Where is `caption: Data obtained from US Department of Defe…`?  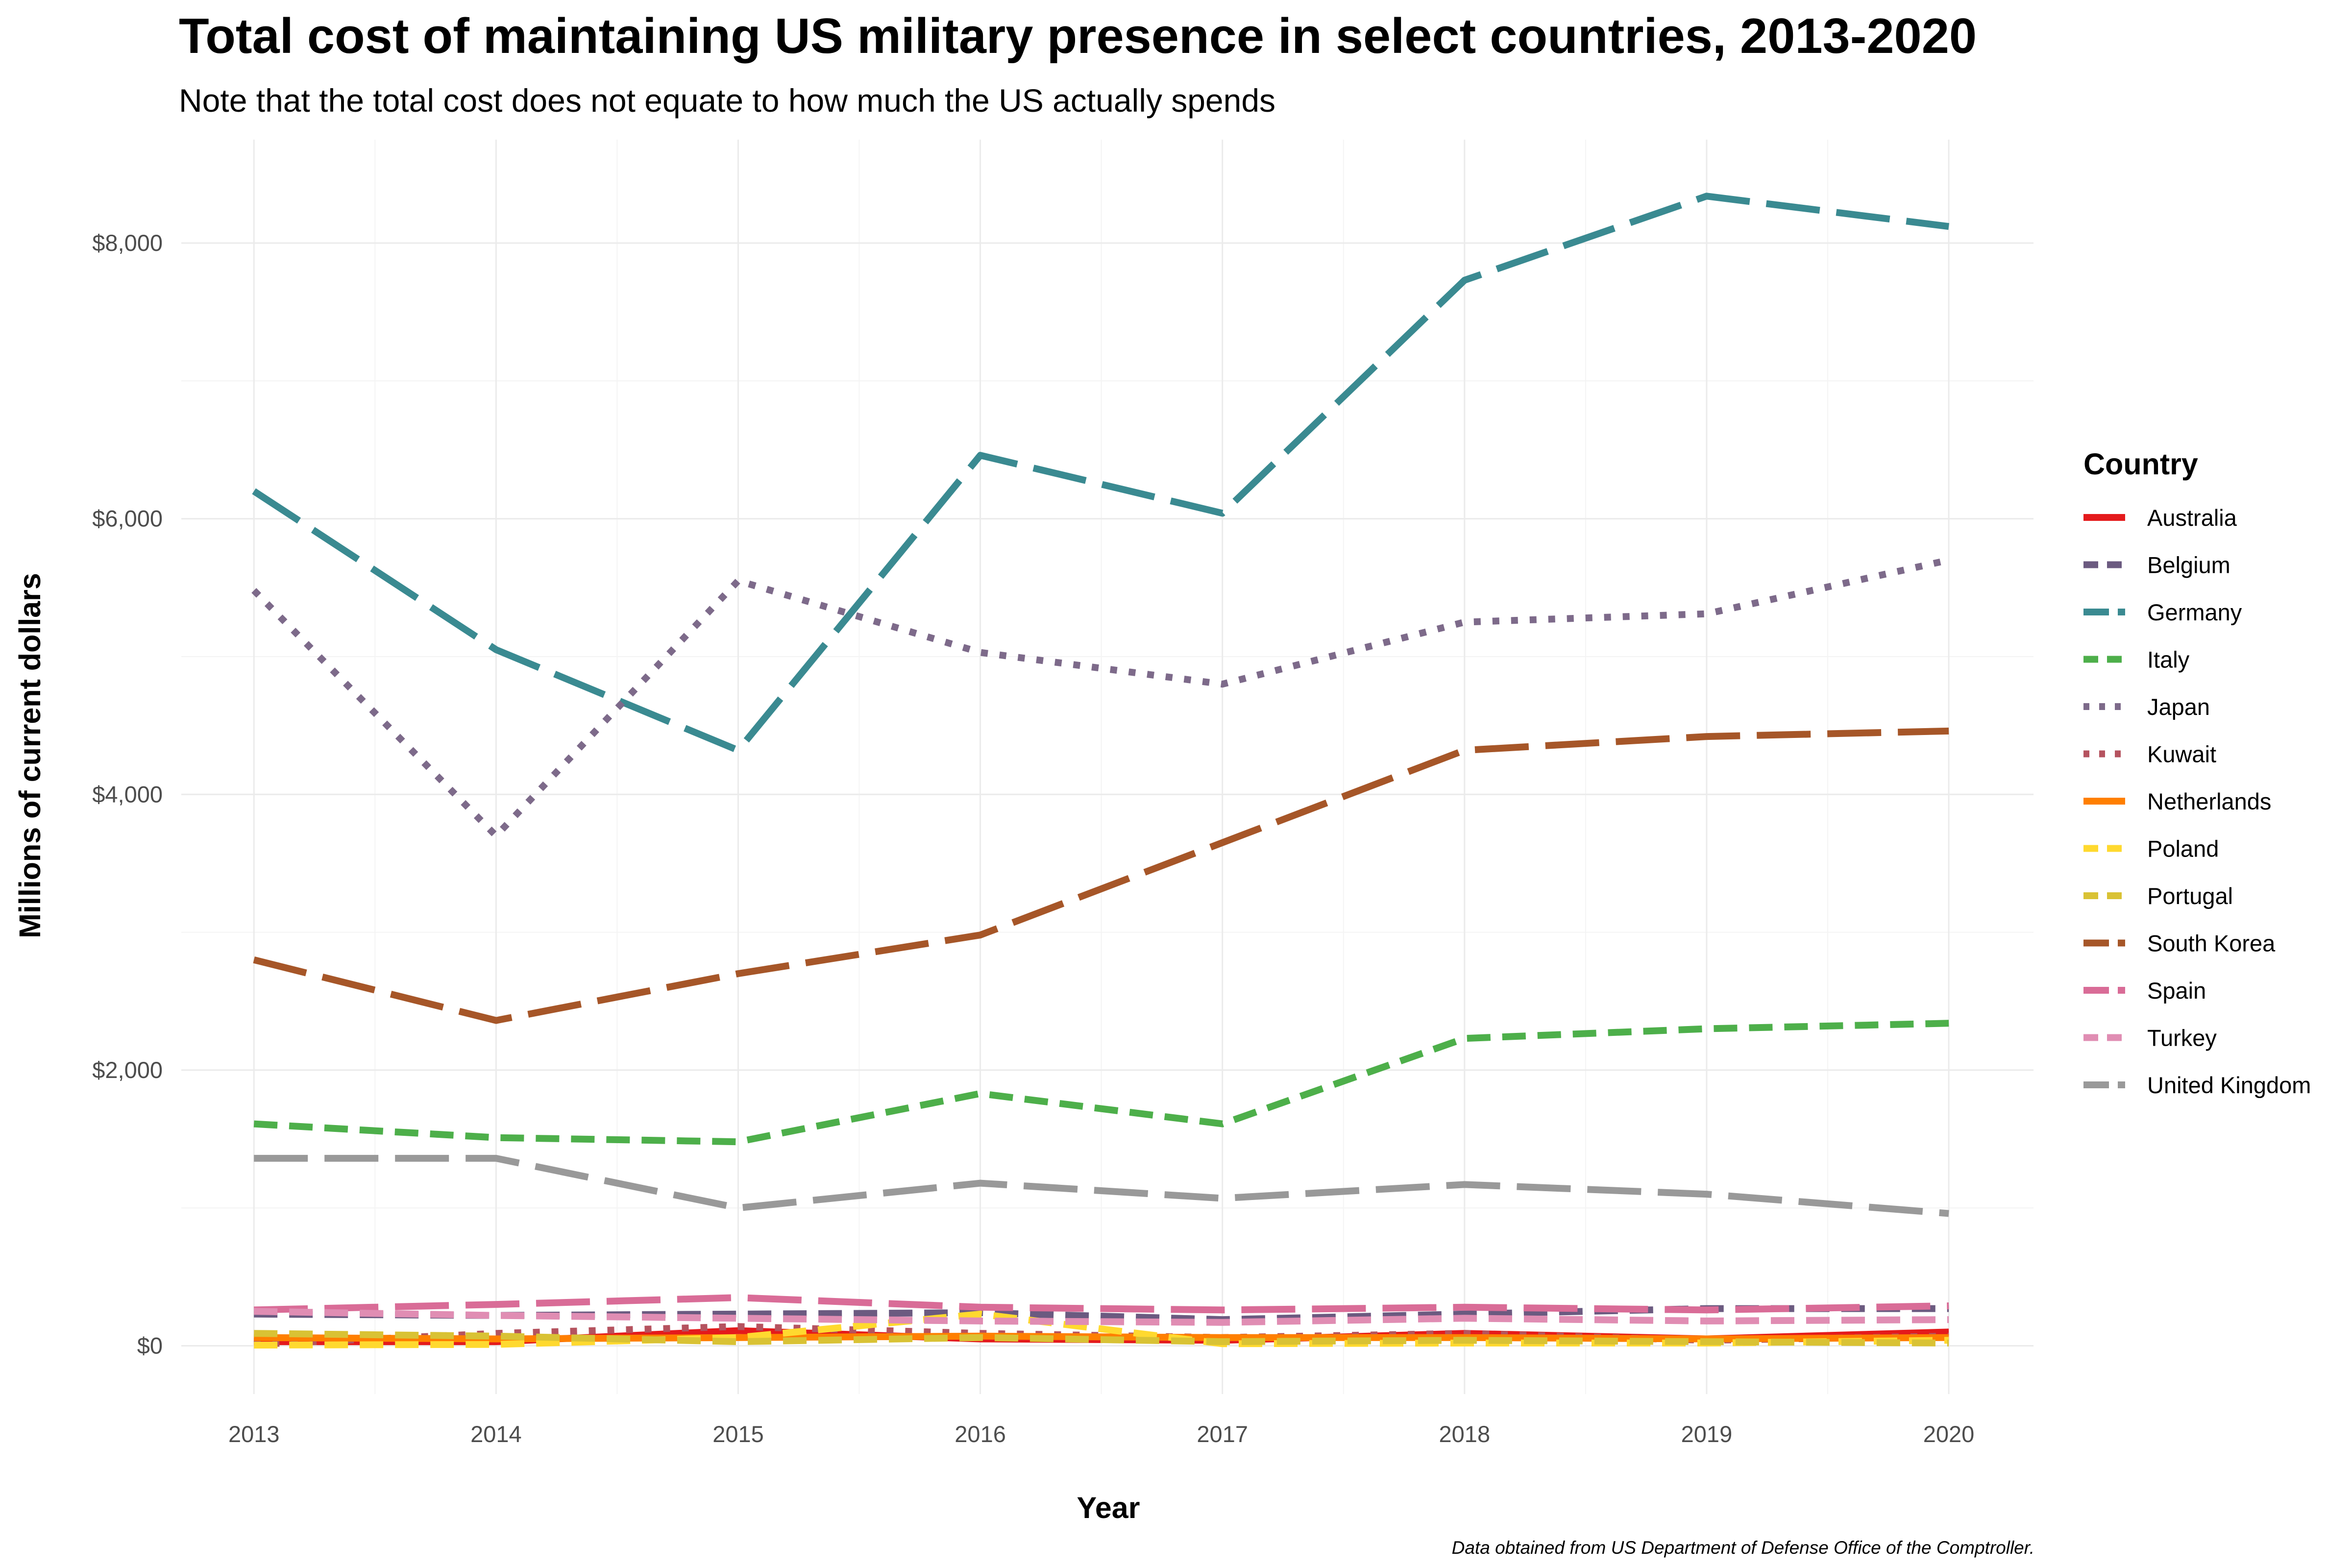 caption: Data obtained from US Department of Defe… is located at coordinates (1743, 1548).